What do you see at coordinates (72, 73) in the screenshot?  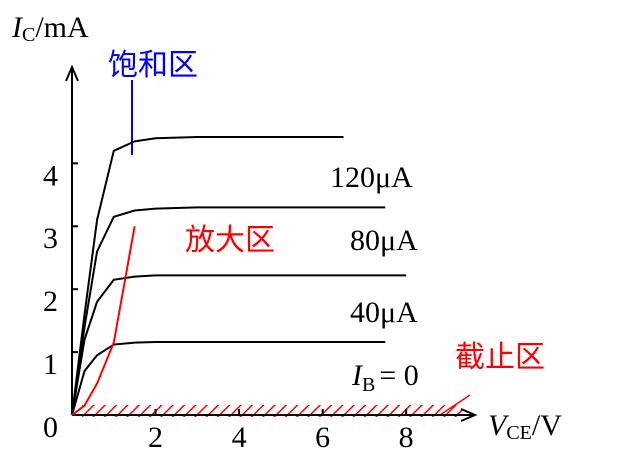 I see `y-arrow` at bounding box center [72, 73].